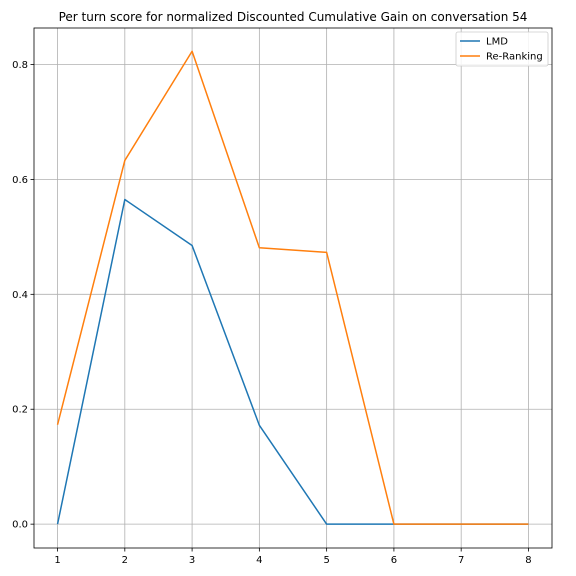 This screenshot has width=576, height=576. I want to click on y-tick-label: 0.6, so click(20, 180).